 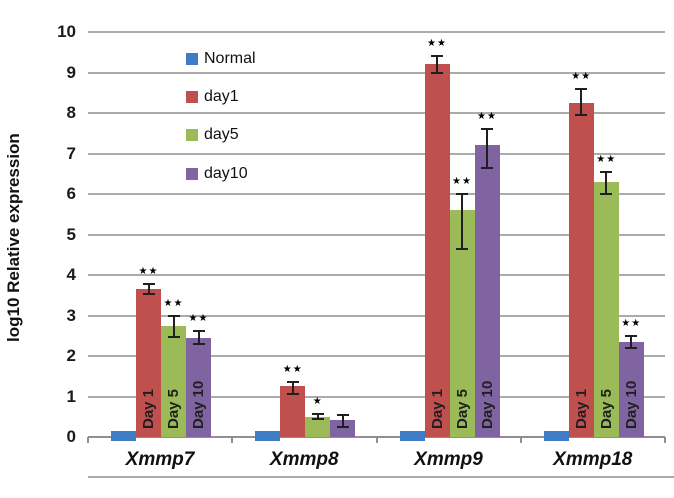 What do you see at coordinates (13, 238) in the screenshot?
I see `y-axis-title: log10 Relative expression` at bounding box center [13, 238].